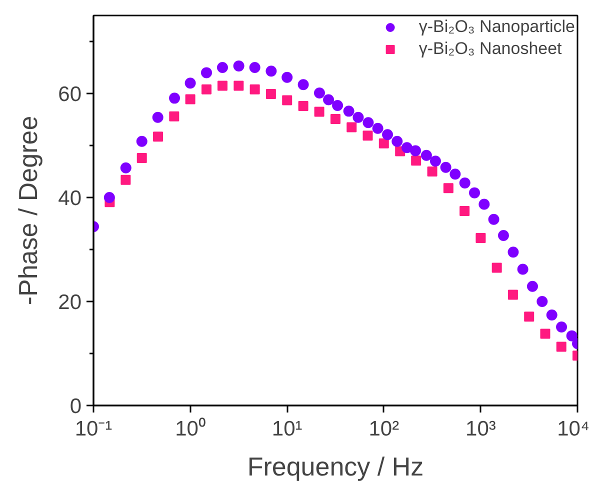 Image resolution: width=589 pixels, height=486 pixels. What do you see at coordinates (76, 406) in the screenshot?
I see `y-tick-label: 0` at bounding box center [76, 406].